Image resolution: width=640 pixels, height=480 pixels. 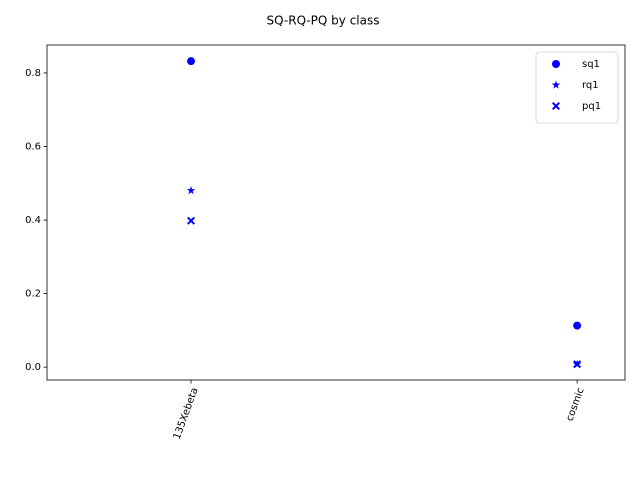 I want to click on y-tick-label: 0.2, so click(x=33, y=294).